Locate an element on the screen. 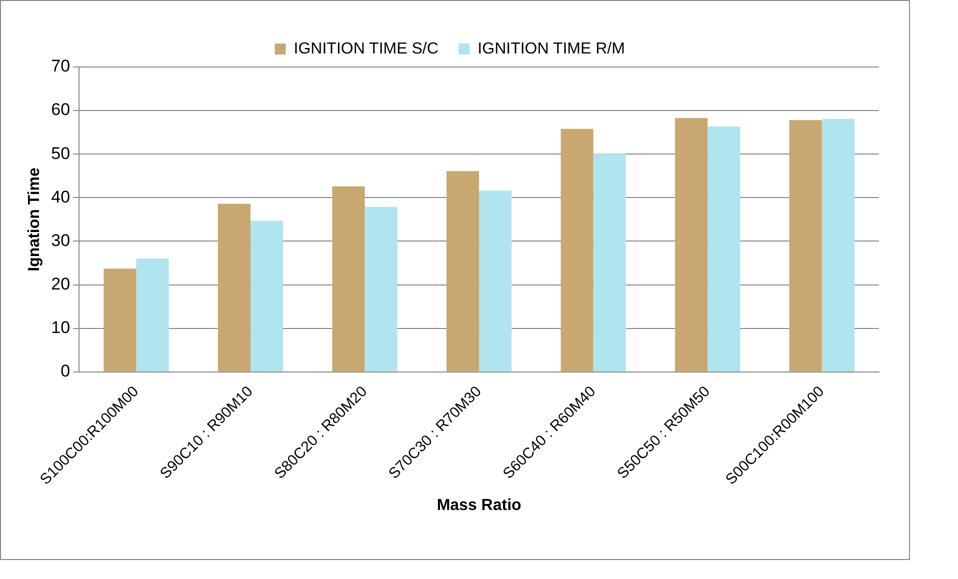 The image size is (958, 579). y-tick-label: 60 is located at coordinates (60, 110).